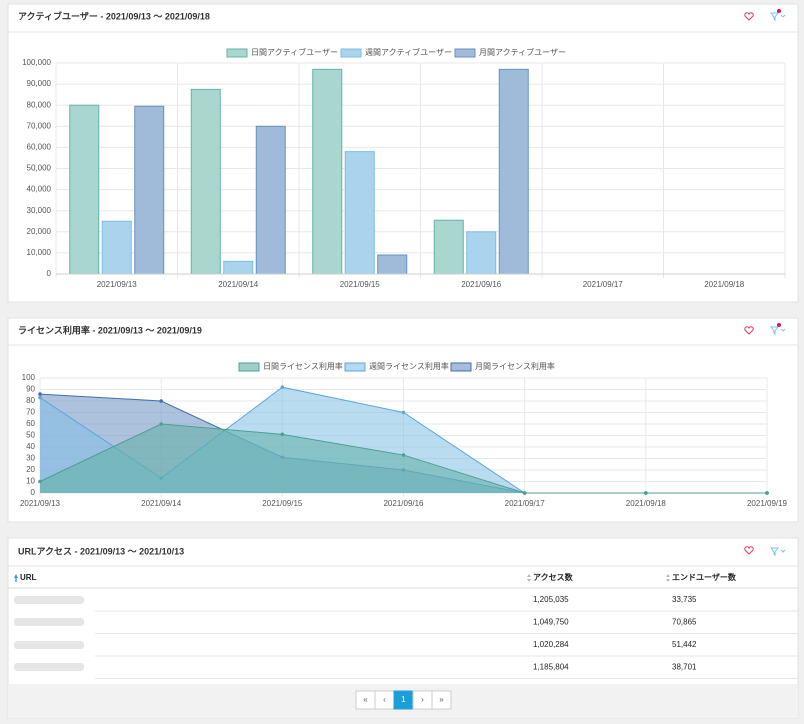 The height and width of the screenshot is (724, 804). I want to click on column-header: URL, so click(28, 577).